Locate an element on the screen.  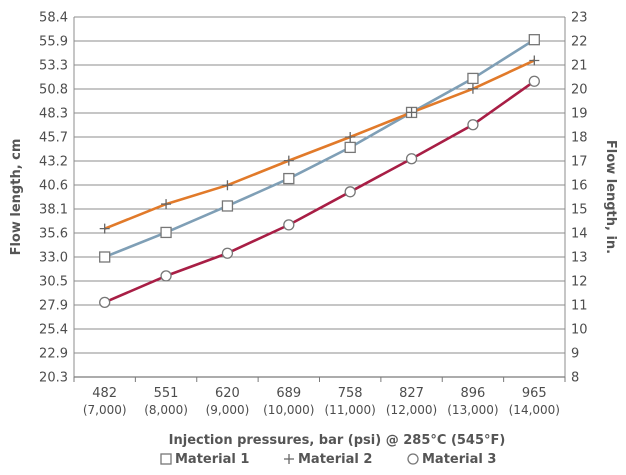
y-left-tick-label: 55.9 is located at coordinates (53, 42).